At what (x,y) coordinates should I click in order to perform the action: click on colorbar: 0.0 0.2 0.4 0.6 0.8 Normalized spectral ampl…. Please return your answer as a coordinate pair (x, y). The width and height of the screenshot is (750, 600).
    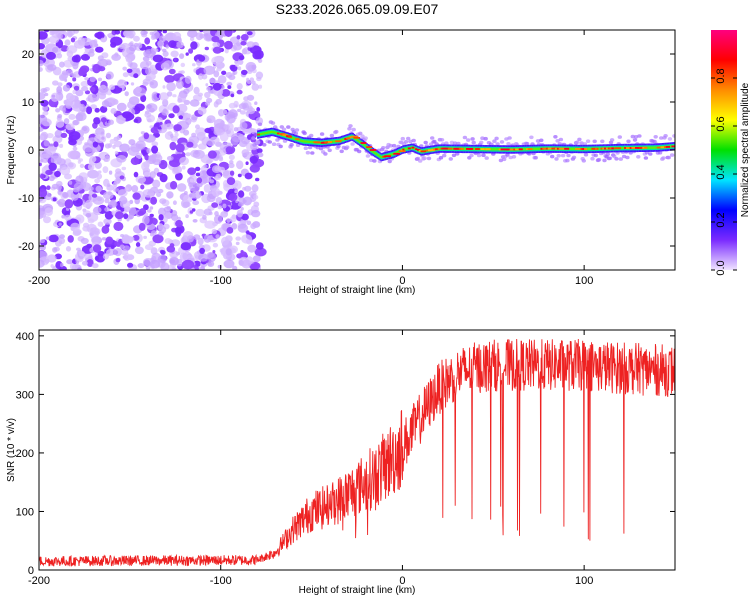
    Looking at the image, I should click on (730, 153).